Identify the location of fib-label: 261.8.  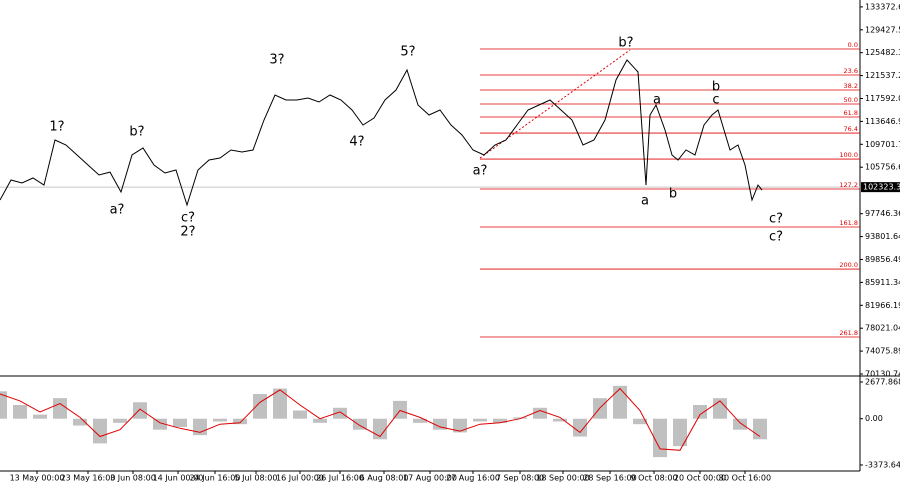
(848, 333).